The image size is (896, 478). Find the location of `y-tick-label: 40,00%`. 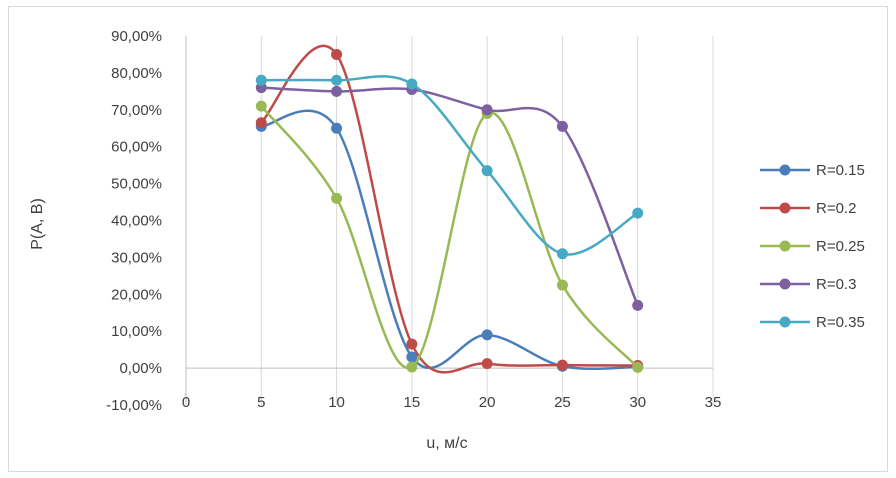

y-tick-label: 40,00% is located at coordinates (136, 221).